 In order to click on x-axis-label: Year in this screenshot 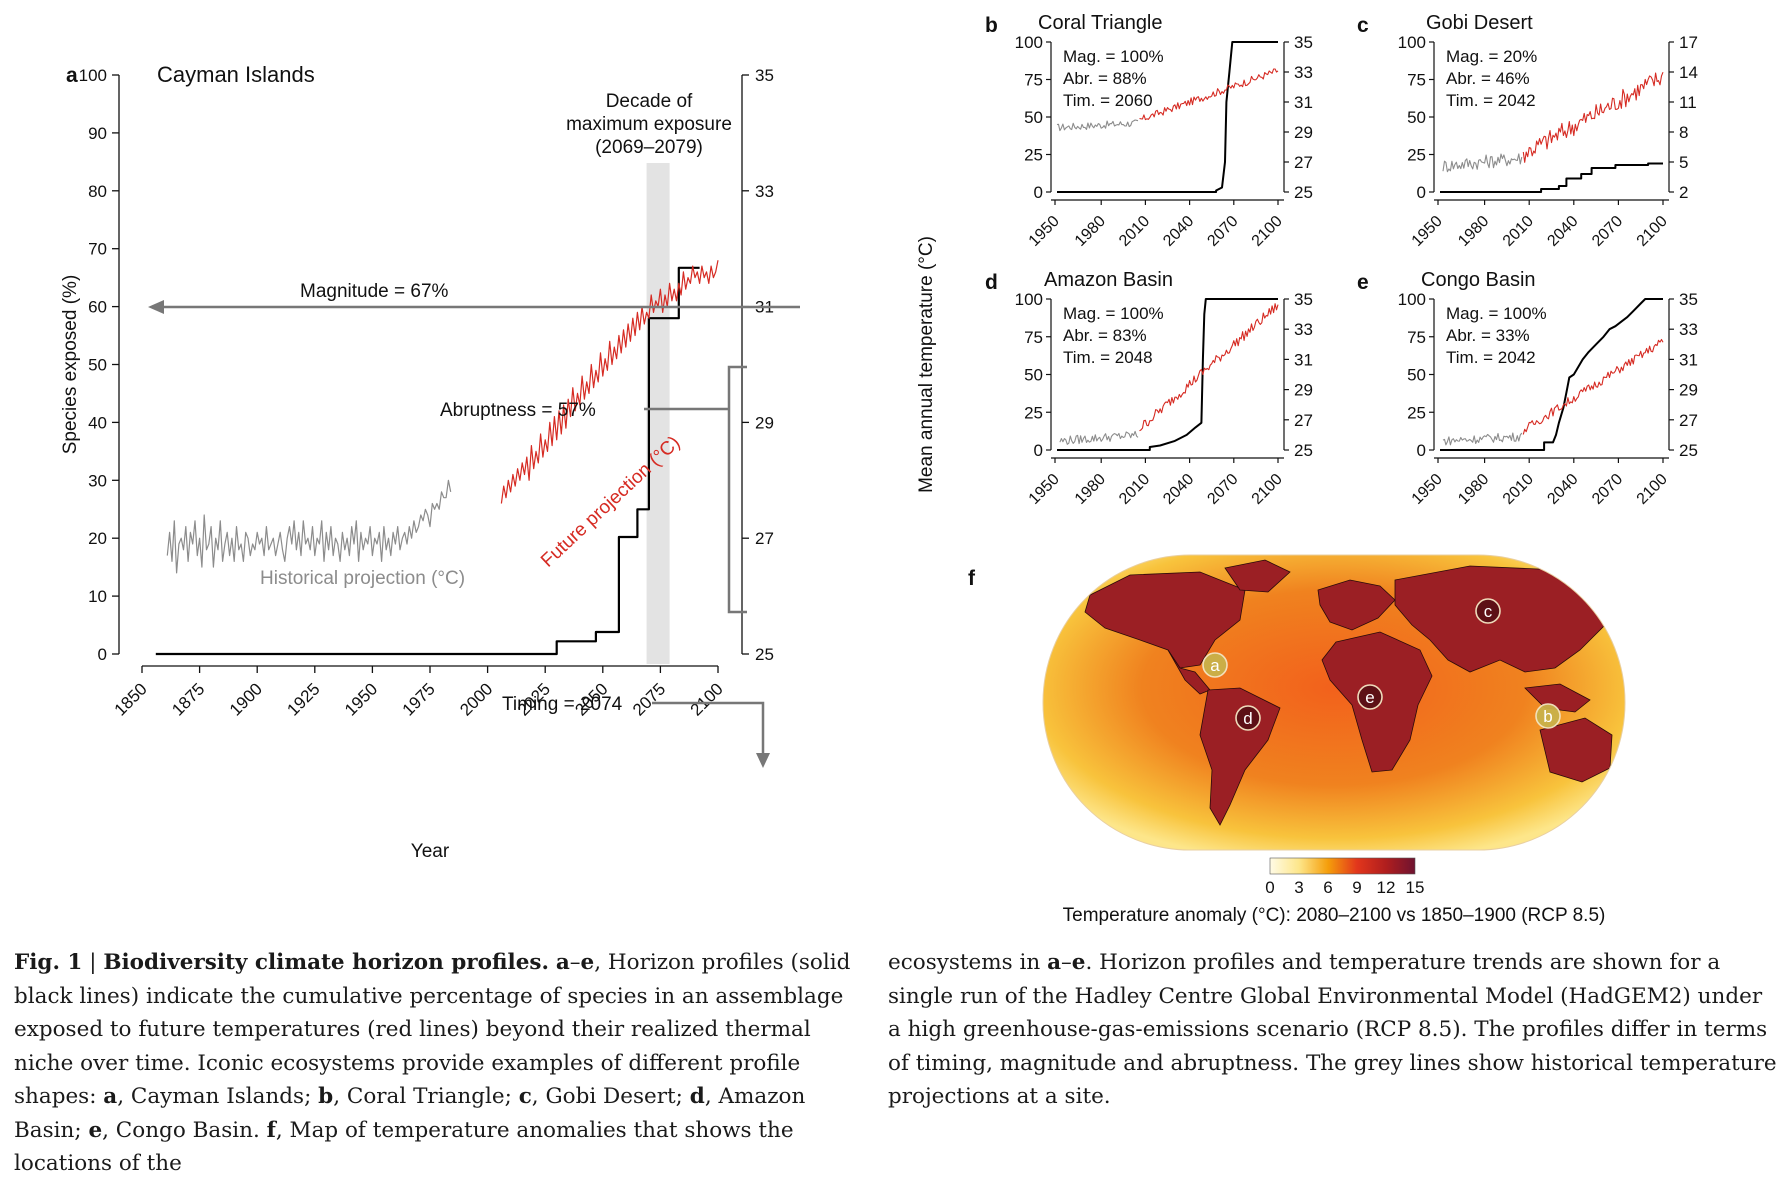, I will do `click(430, 851)`.